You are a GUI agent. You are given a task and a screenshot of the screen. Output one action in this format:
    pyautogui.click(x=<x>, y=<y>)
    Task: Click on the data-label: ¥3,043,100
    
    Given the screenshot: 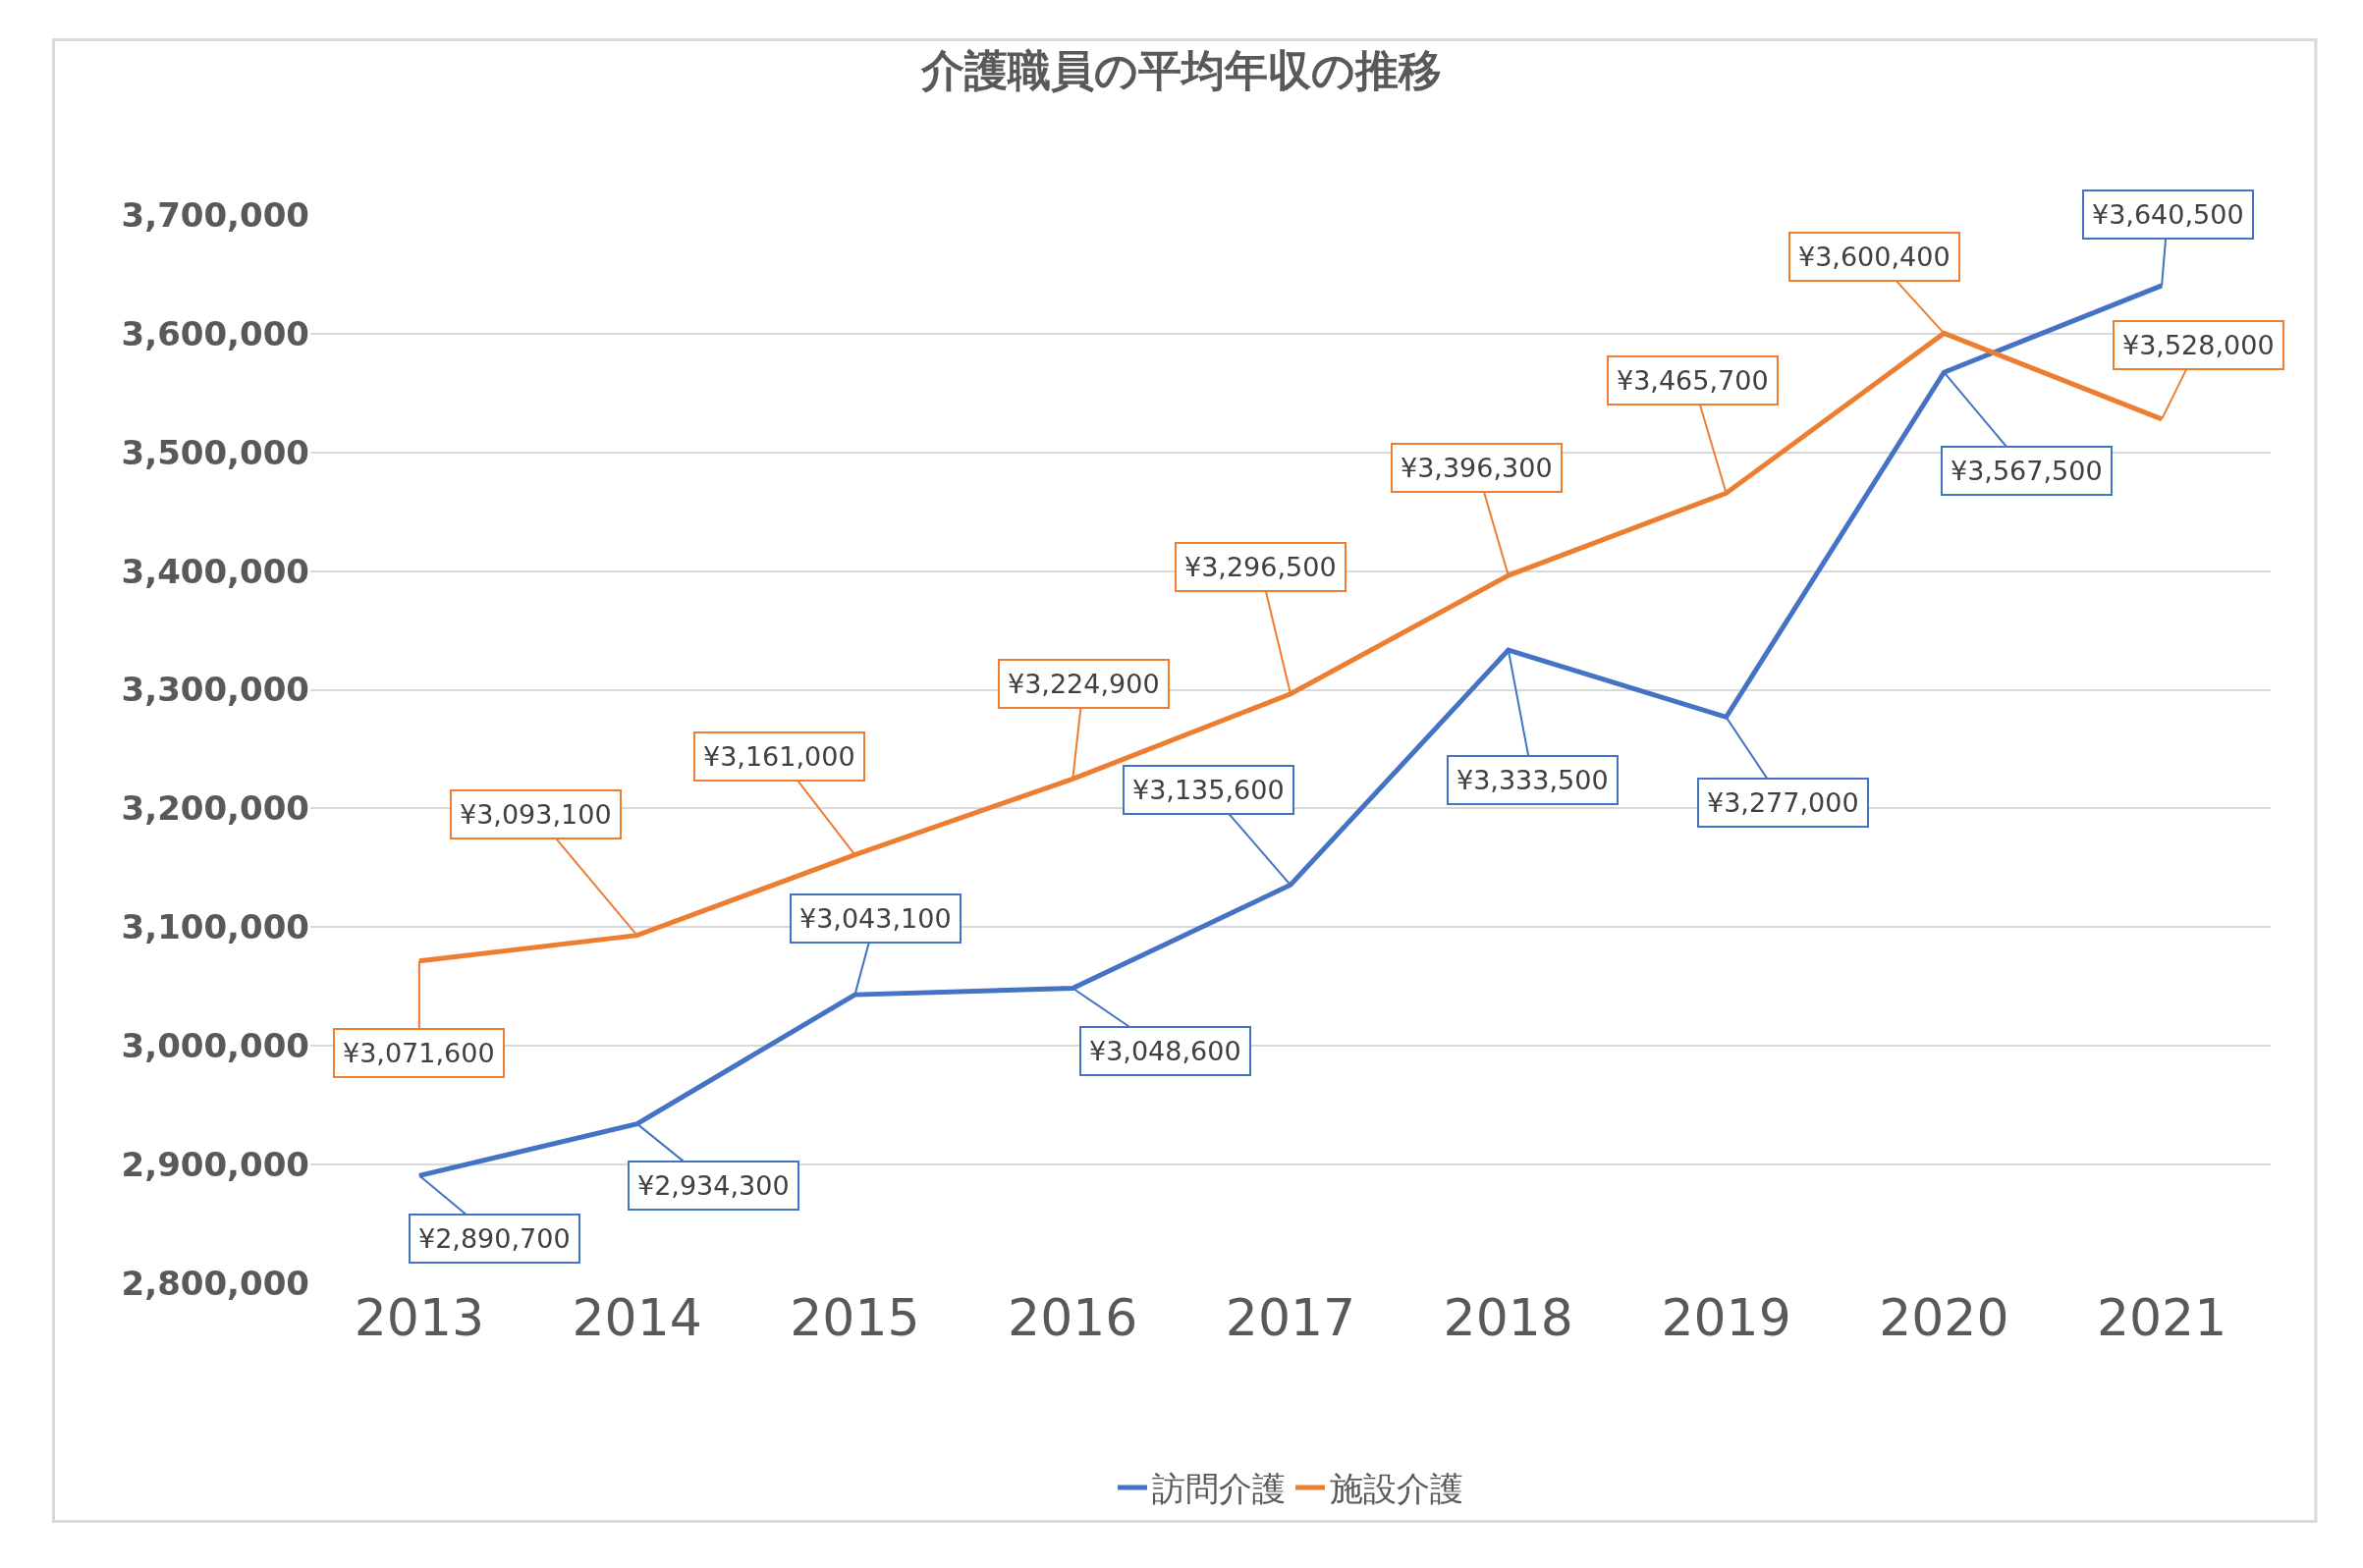 What is the action you would take?
    pyautogui.click(x=875, y=918)
    